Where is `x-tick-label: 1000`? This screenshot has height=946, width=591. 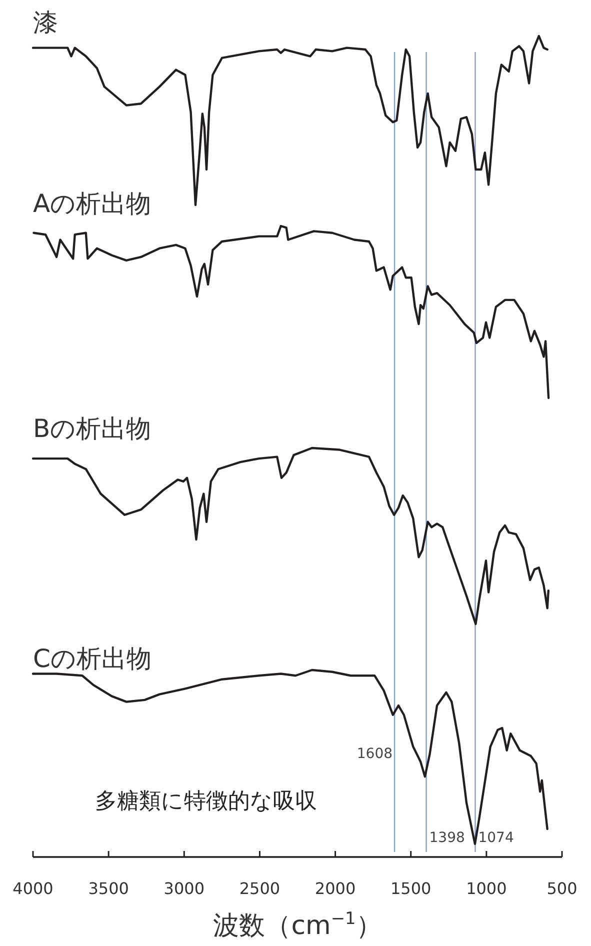
x-tick-label: 1000 is located at coordinates (486, 888).